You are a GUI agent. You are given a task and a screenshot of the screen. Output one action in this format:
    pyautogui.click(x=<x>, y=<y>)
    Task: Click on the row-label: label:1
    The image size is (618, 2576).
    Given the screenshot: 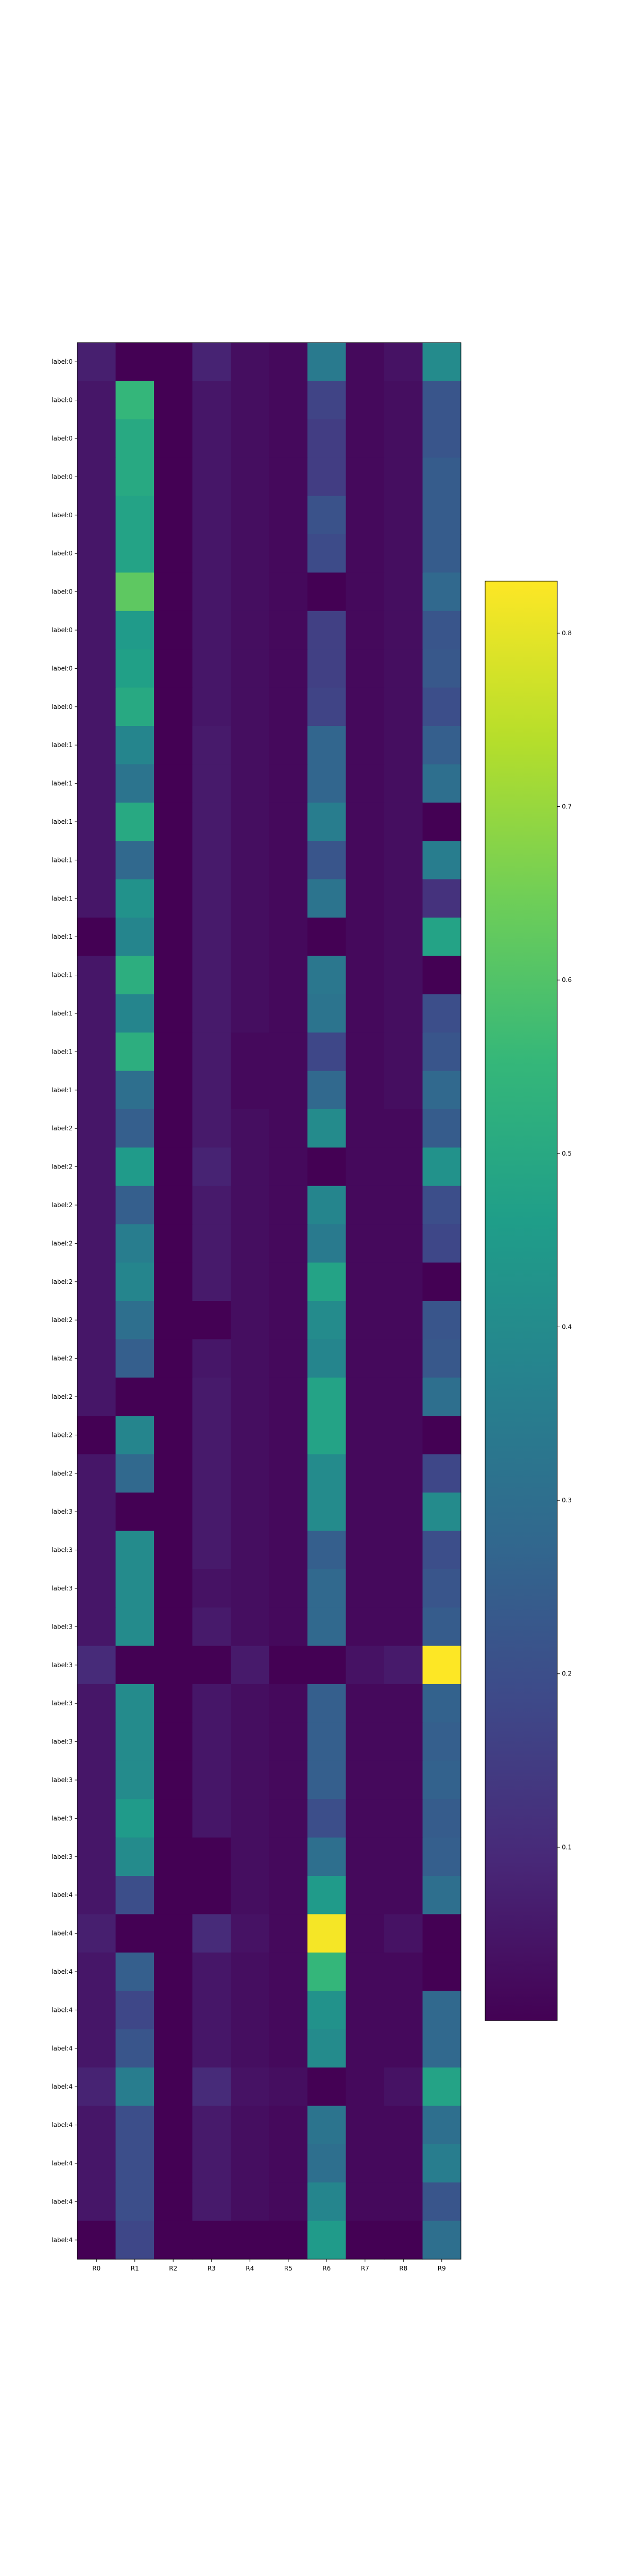 What is the action you would take?
    pyautogui.click(x=63, y=1090)
    